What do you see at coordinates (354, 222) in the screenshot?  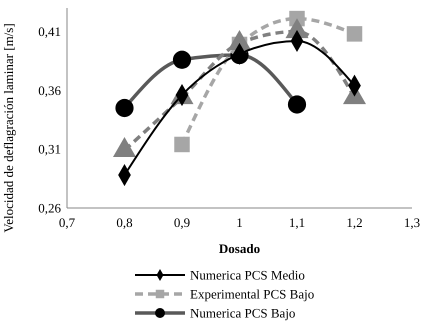 I see `x-tick-label: 1,2` at bounding box center [354, 222].